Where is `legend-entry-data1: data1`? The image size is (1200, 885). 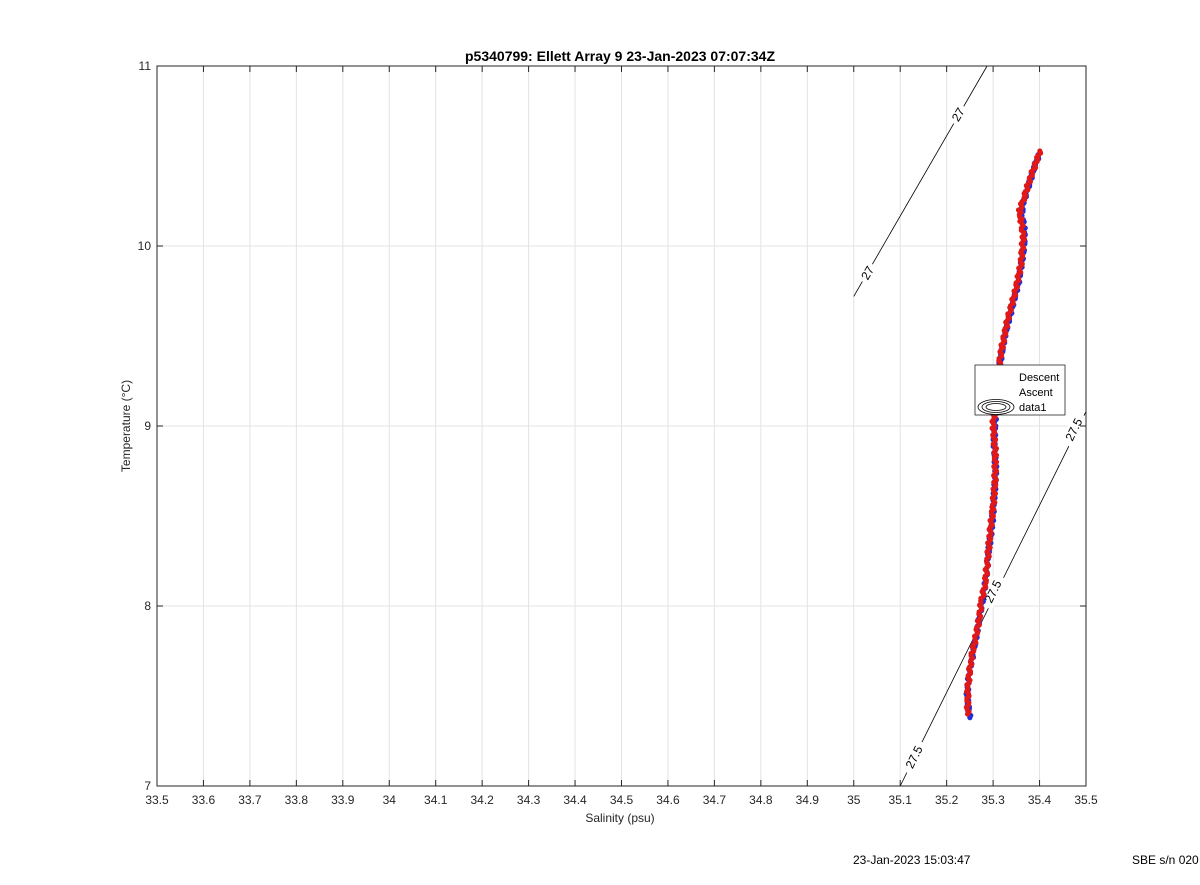
legend-entry-data1: data1 is located at coordinates (1033, 408).